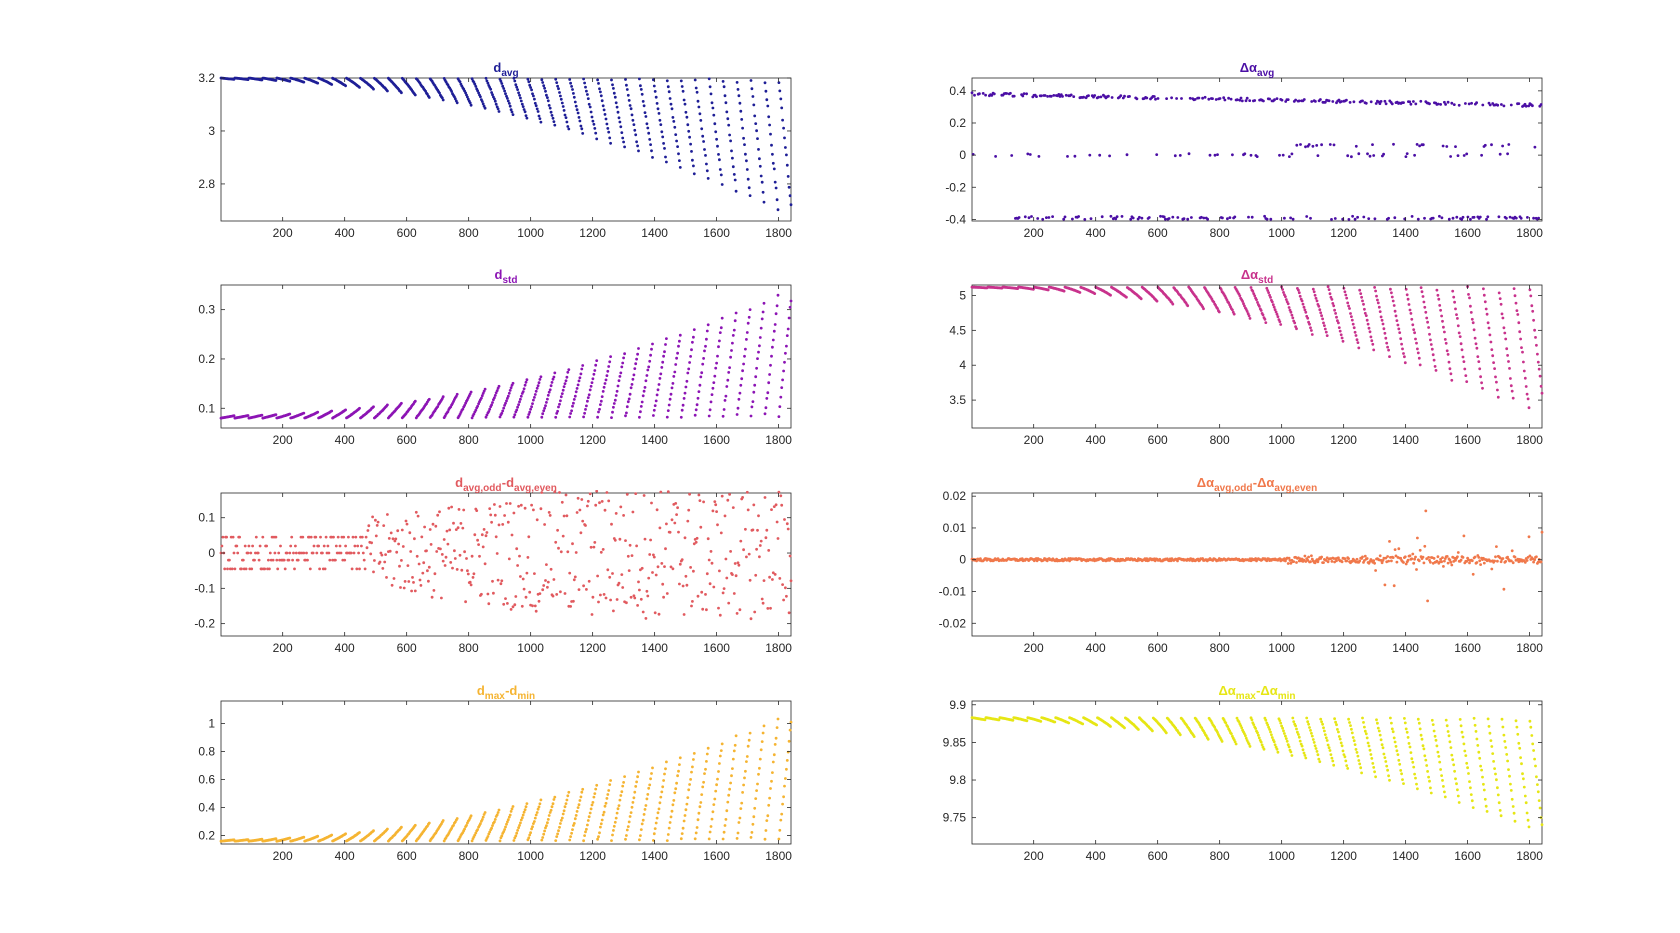 The height and width of the screenshot is (933, 1680). Describe the element at coordinates (506, 692) in the screenshot. I see `subplot-title: dmax -dmin` at that location.